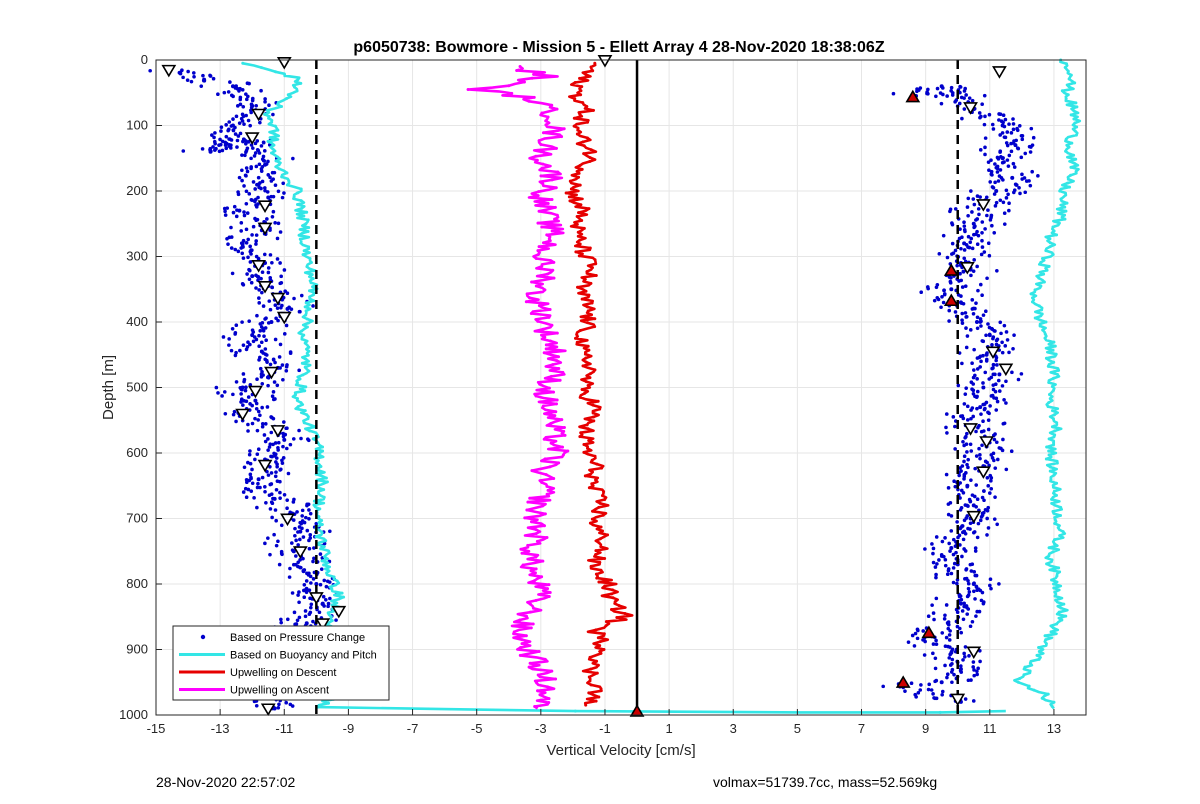 The image size is (1200, 804). I want to click on x-tick-label: 5, so click(797, 728).